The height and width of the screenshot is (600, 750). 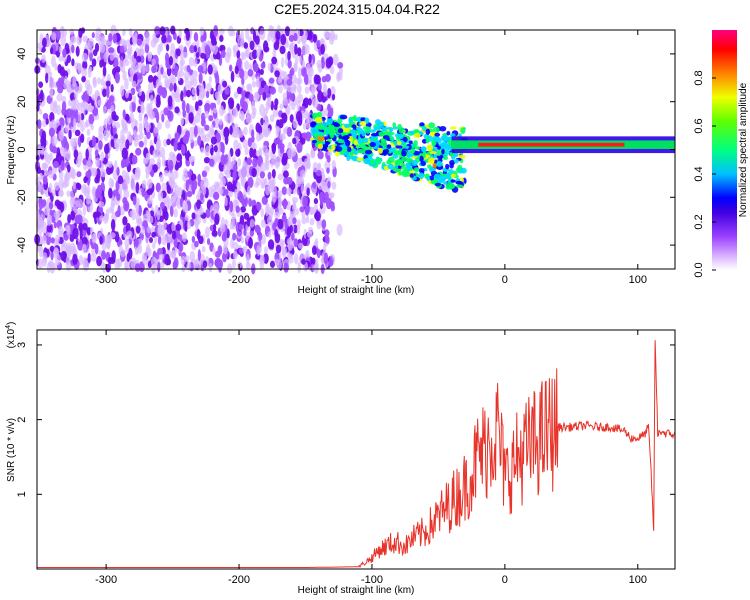 What do you see at coordinates (22, 102) in the screenshot?
I see `spectrogram-y-tick-label: 20` at bounding box center [22, 102].